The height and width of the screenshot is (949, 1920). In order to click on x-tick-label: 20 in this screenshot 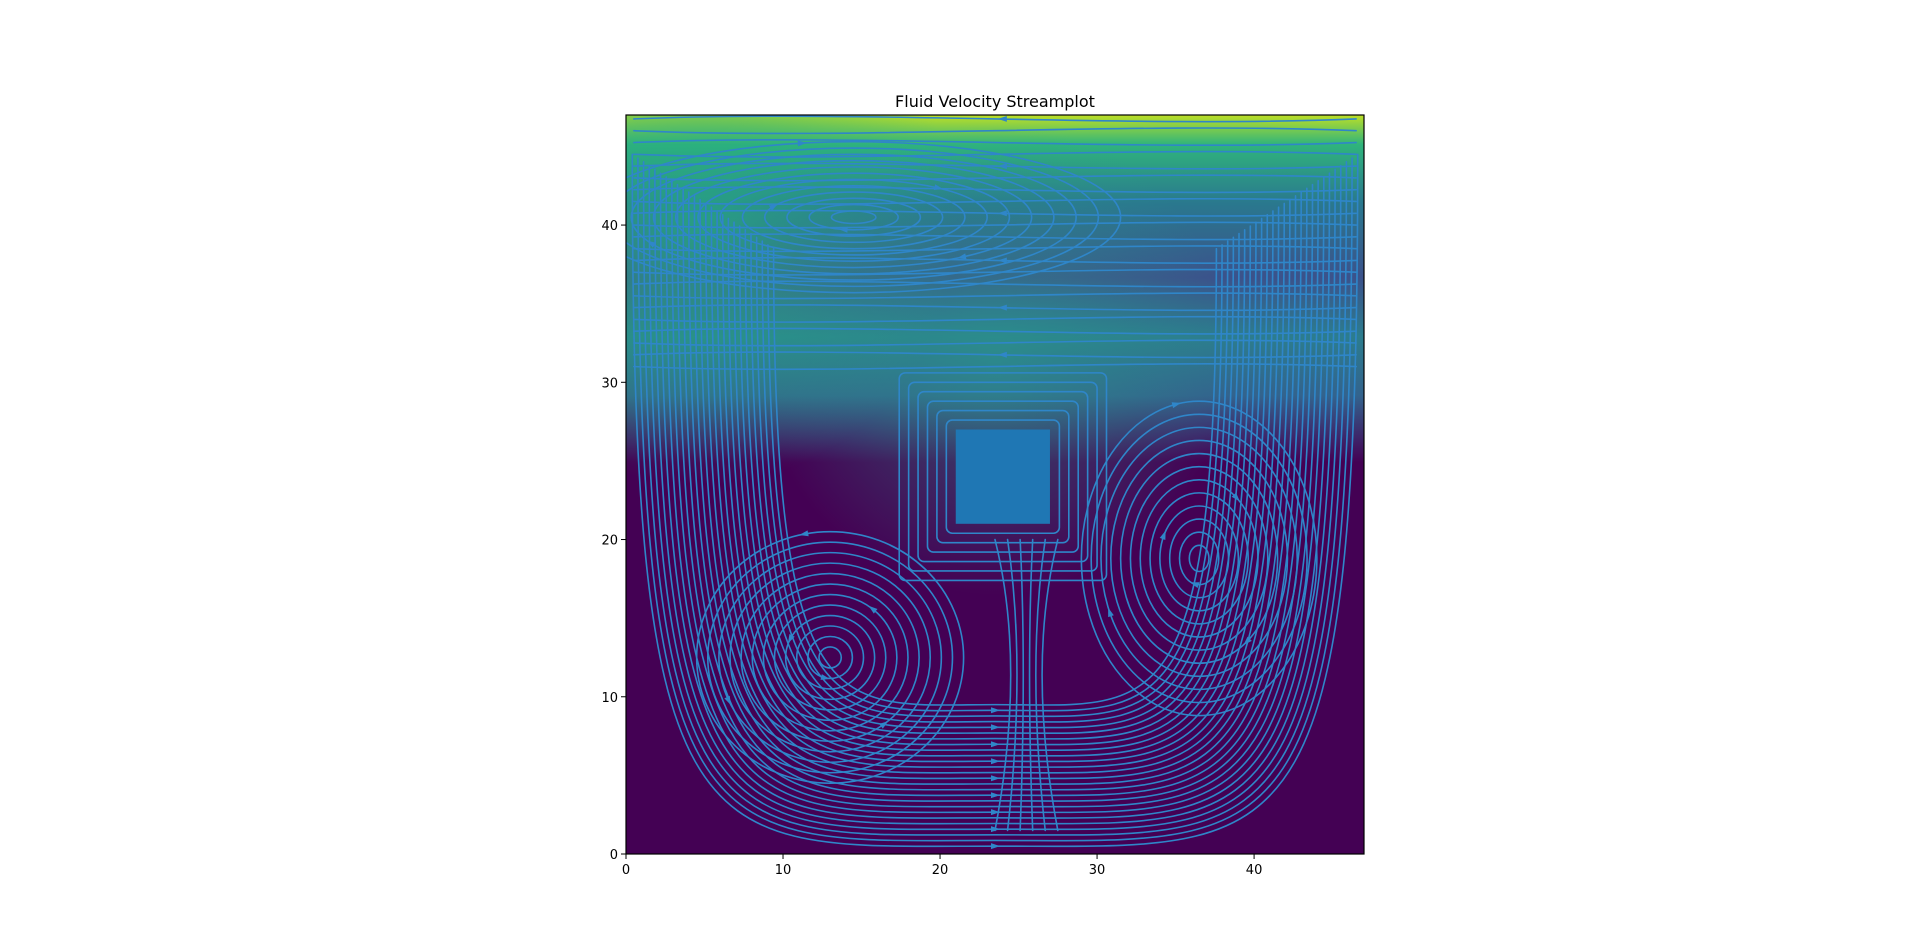, I will do `click(940, 870)`.